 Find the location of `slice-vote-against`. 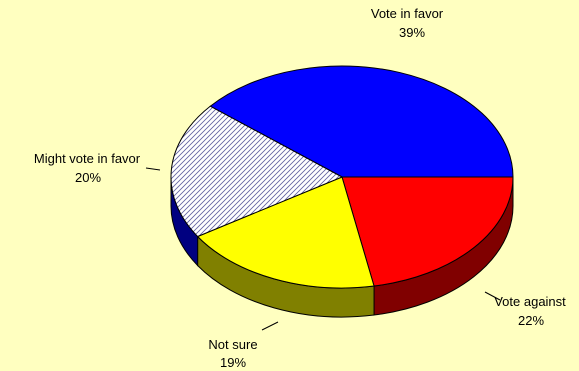

slice-vote-against is located at coordinates (427, 231).